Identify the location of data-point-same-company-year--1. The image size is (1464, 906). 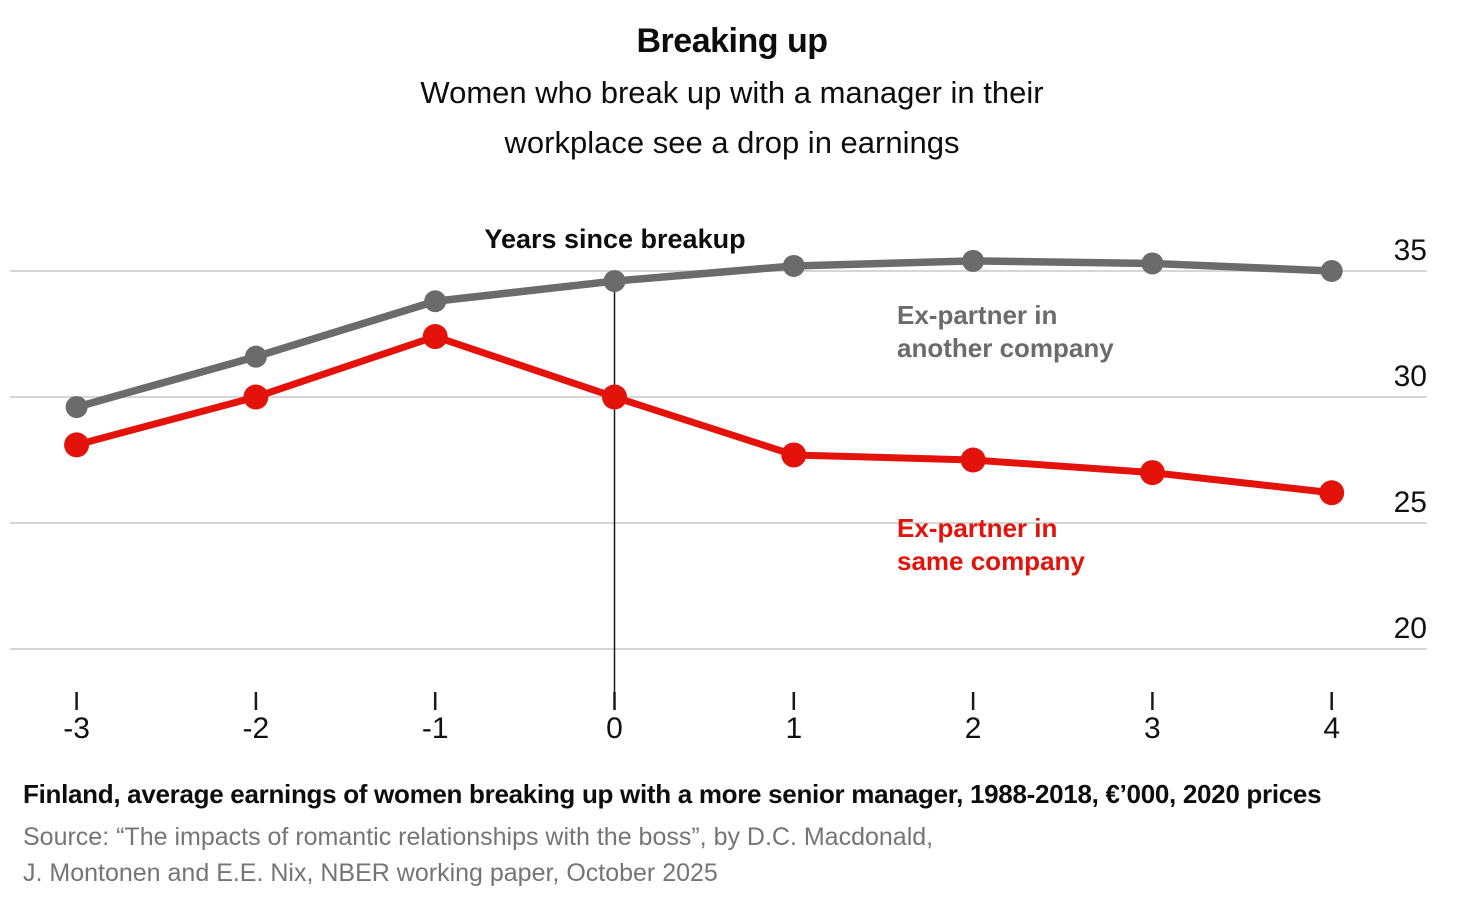
(435, 337).